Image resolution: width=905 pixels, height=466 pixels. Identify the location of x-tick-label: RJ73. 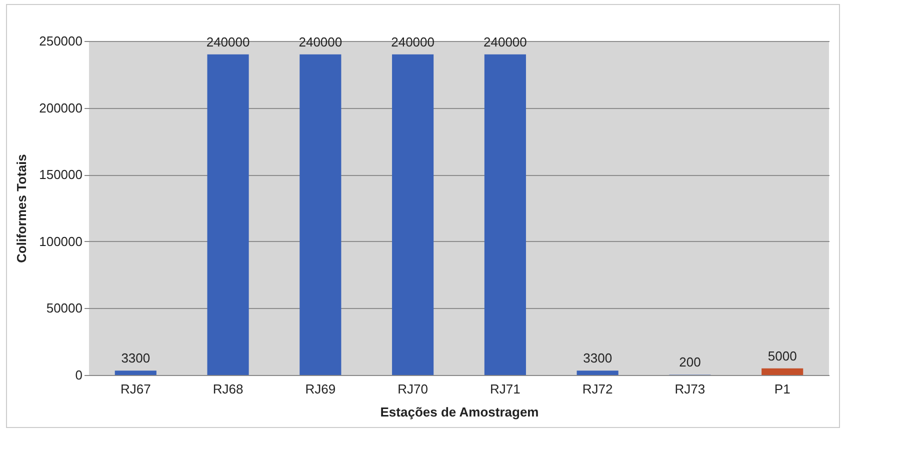
(690, 389).